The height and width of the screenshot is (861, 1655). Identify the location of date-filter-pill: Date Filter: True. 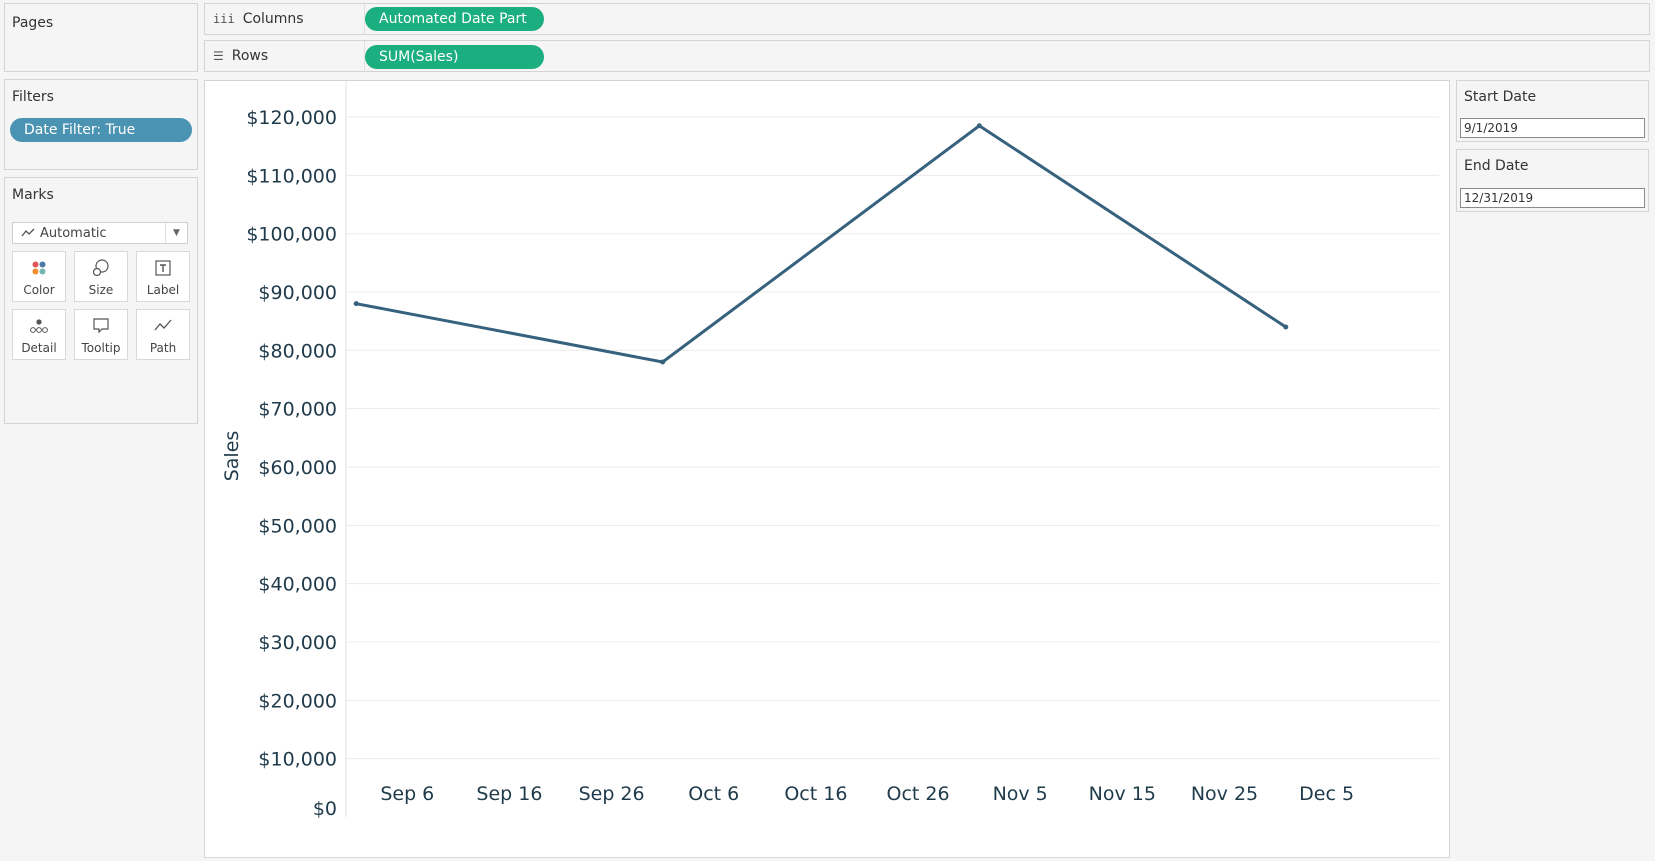
(101, 130).